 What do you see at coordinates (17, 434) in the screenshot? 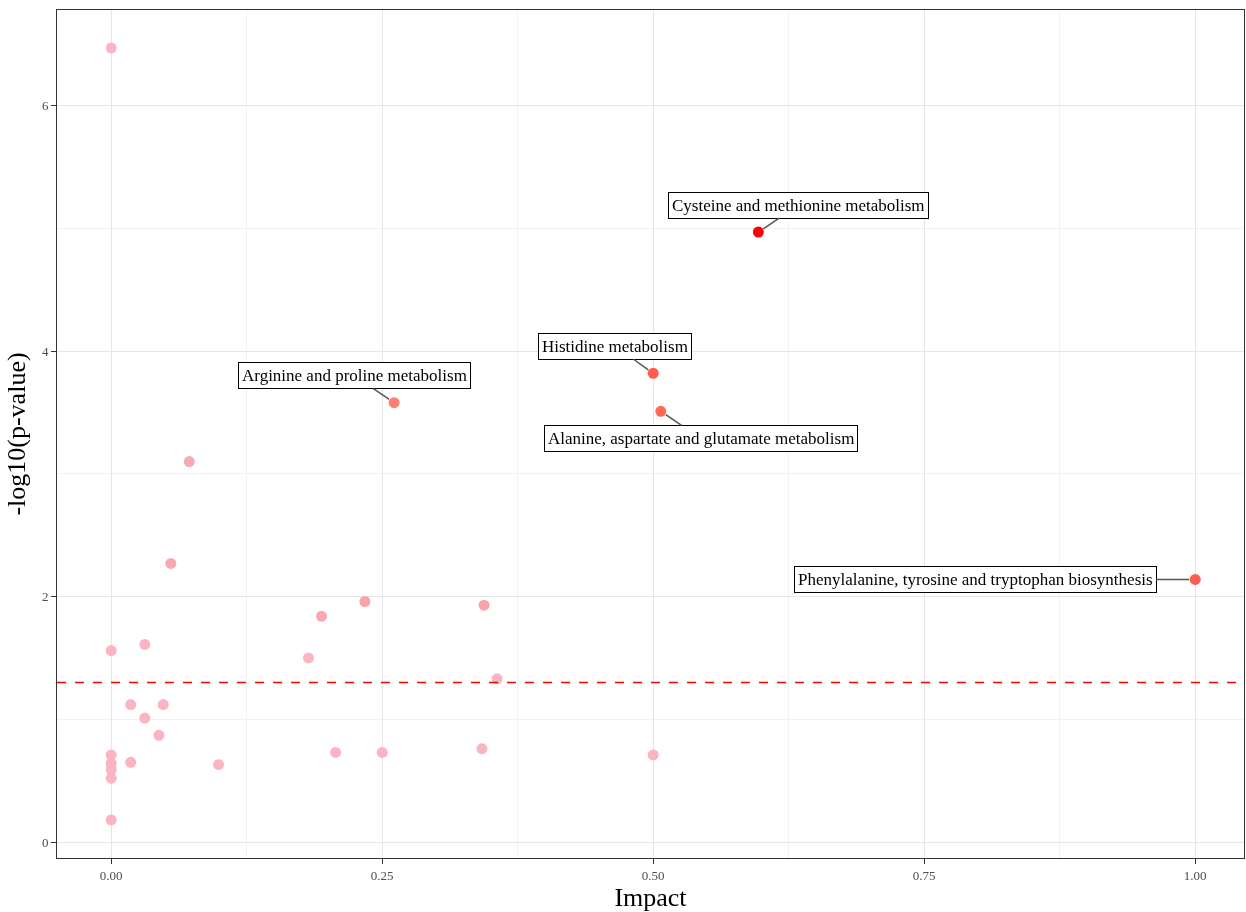
I see `y-axis-title: -log10(p-value)` at bounding box center [17, 434].